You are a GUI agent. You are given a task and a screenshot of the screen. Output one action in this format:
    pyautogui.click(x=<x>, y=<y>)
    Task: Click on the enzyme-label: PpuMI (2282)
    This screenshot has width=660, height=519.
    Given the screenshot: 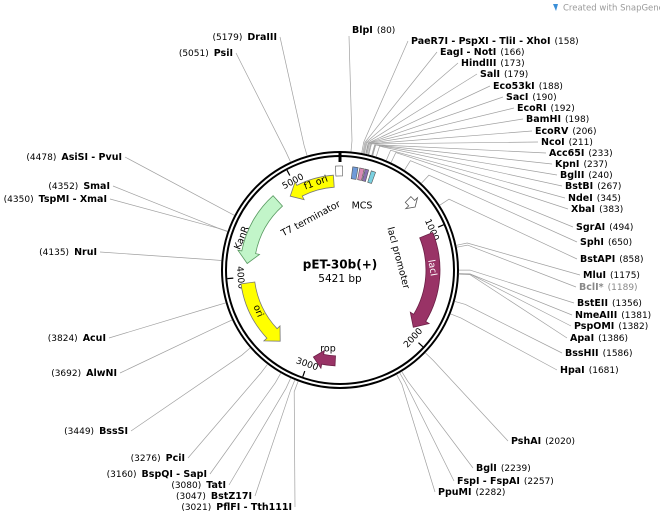 What is the action you would take?
    pyautogui.click(x=471, y=492)
    